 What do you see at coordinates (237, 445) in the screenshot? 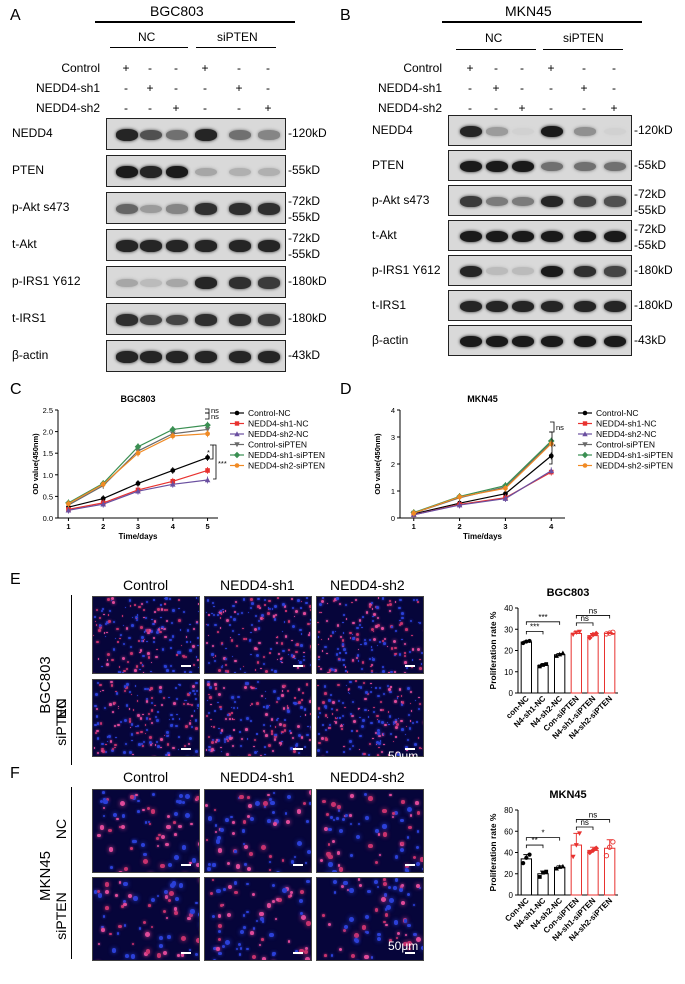
I see `legend-marker` at bounding box center [237, 445].